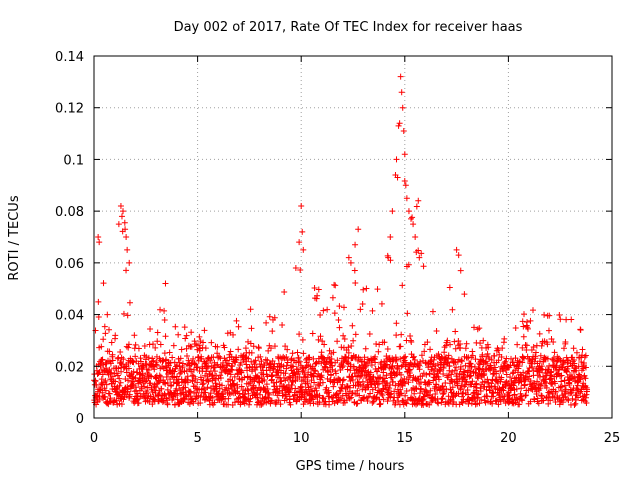  I want to click on y-axis-label: ROTI / TECUs, so click(14, 237).